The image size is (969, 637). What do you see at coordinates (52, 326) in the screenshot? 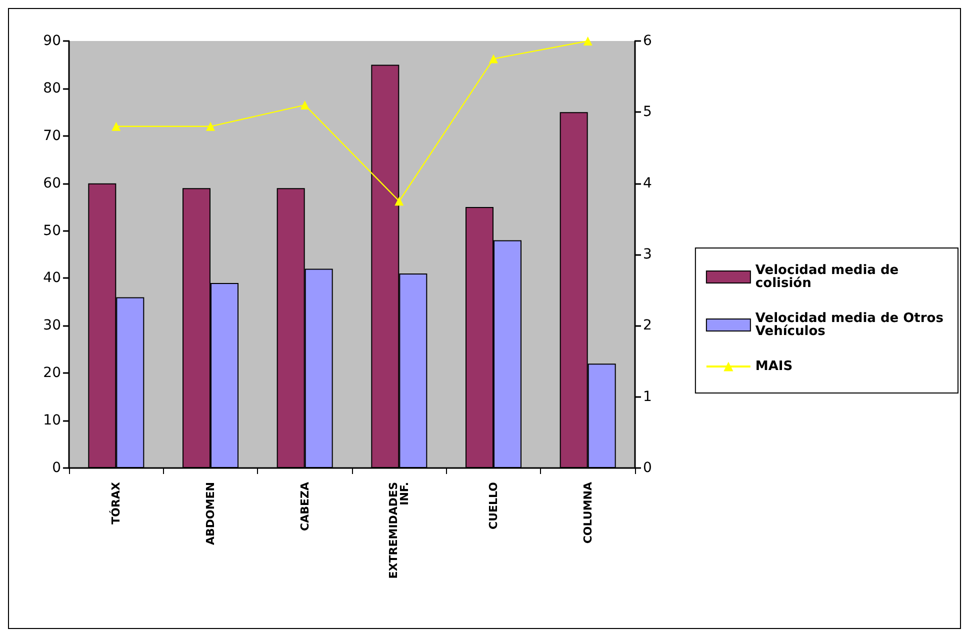
I see `y-tick-label: 30` at bounding box center [52, 326].